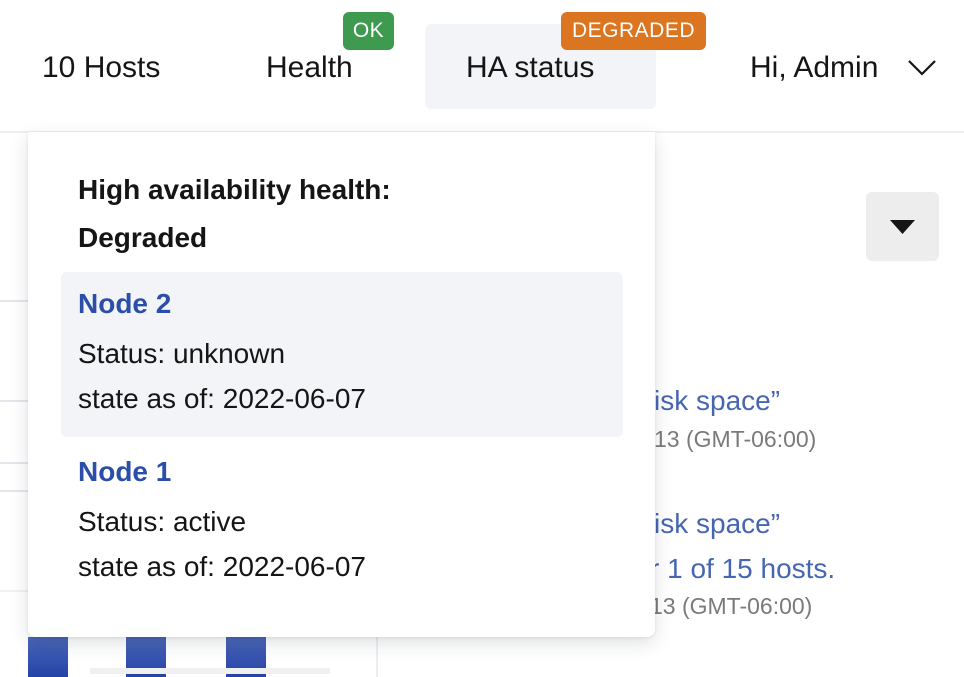 The image size is (964, 677). I want to click on tab-hosts: 10 Hosts, so click(101, 67).